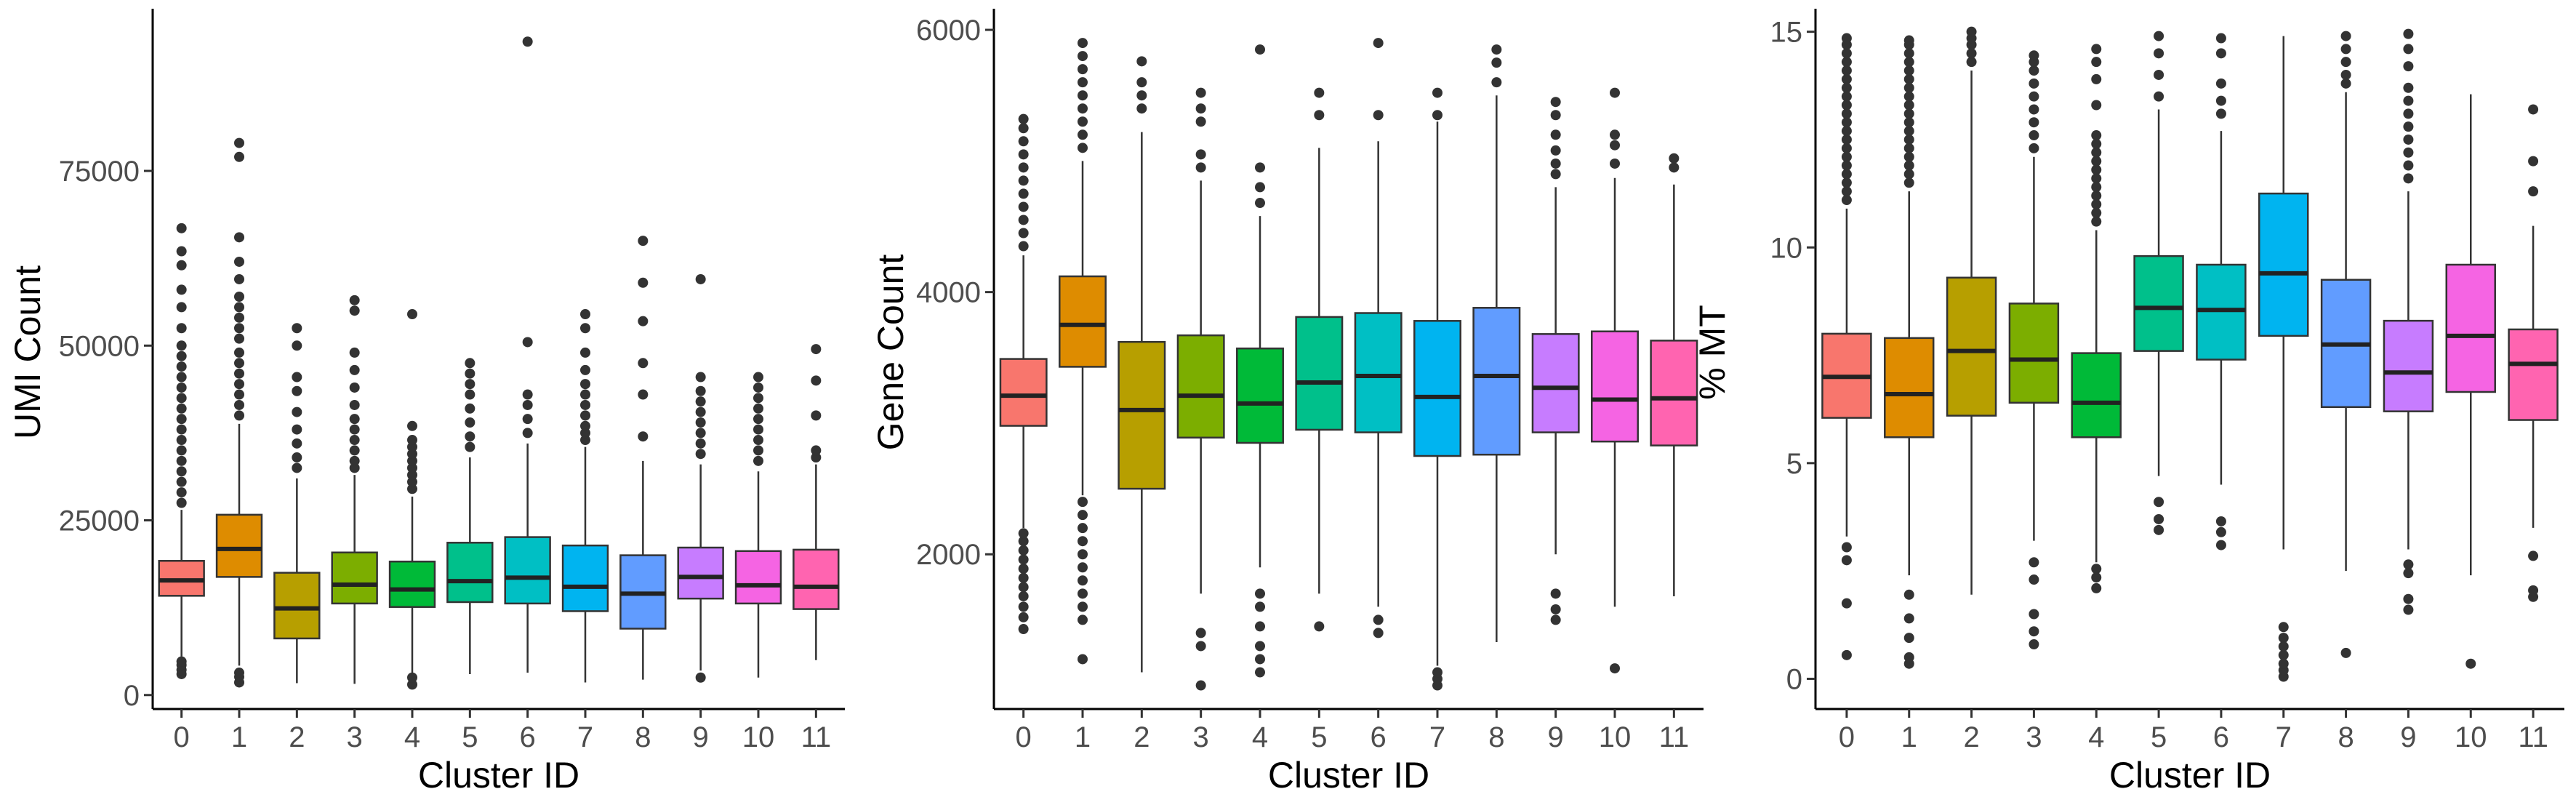  Describe the element at coordinates (528, 737) in the screenshot. I see `x-tick-label: 6` at that location.